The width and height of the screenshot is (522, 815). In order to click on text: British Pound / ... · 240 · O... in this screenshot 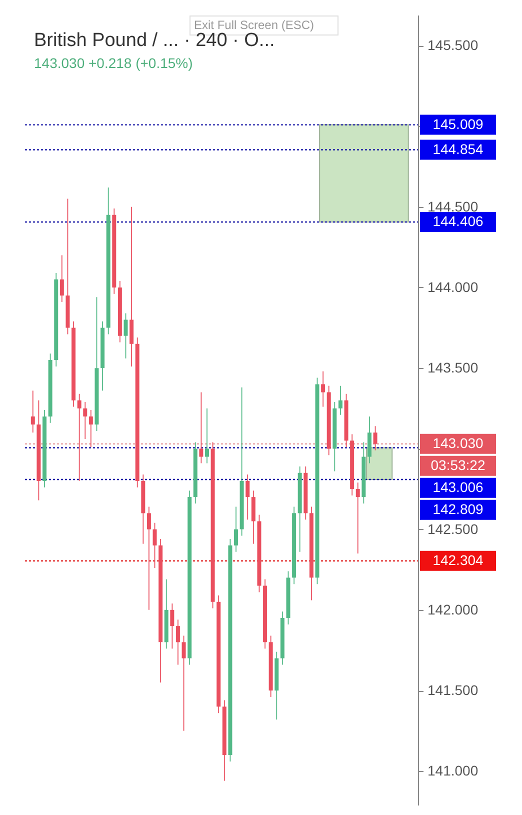, I will do `click(154, 40)`.